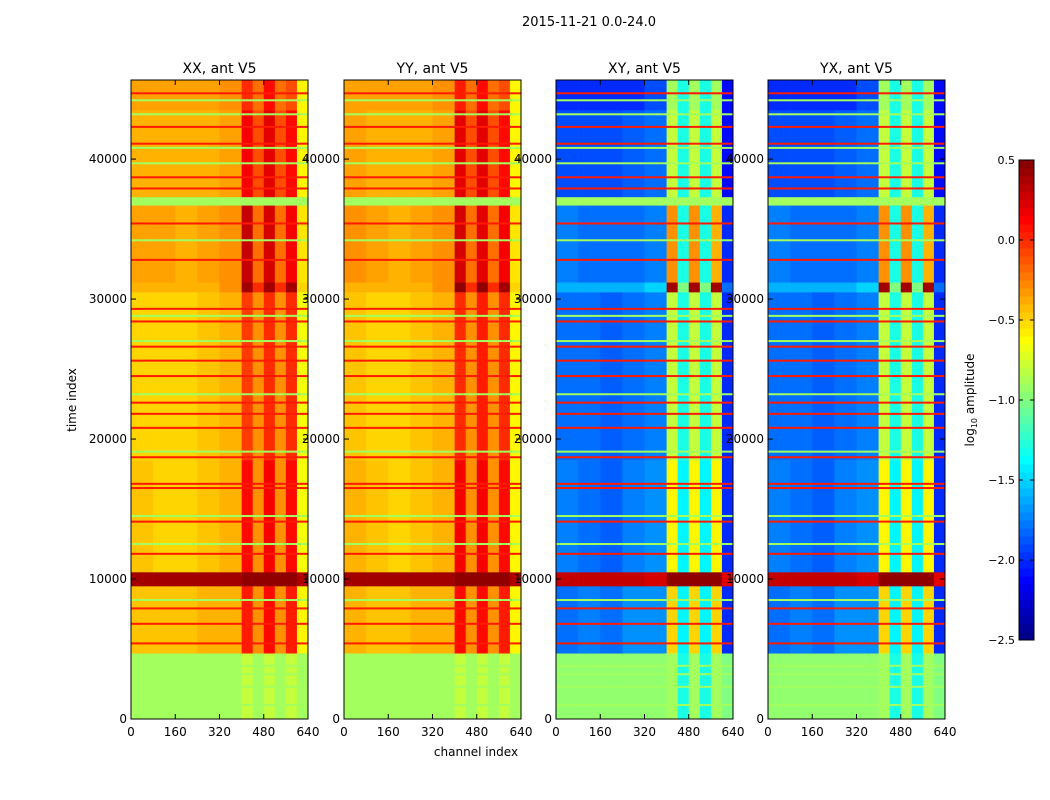  I want to click on x-tick-label: 320, so click(856, 732).